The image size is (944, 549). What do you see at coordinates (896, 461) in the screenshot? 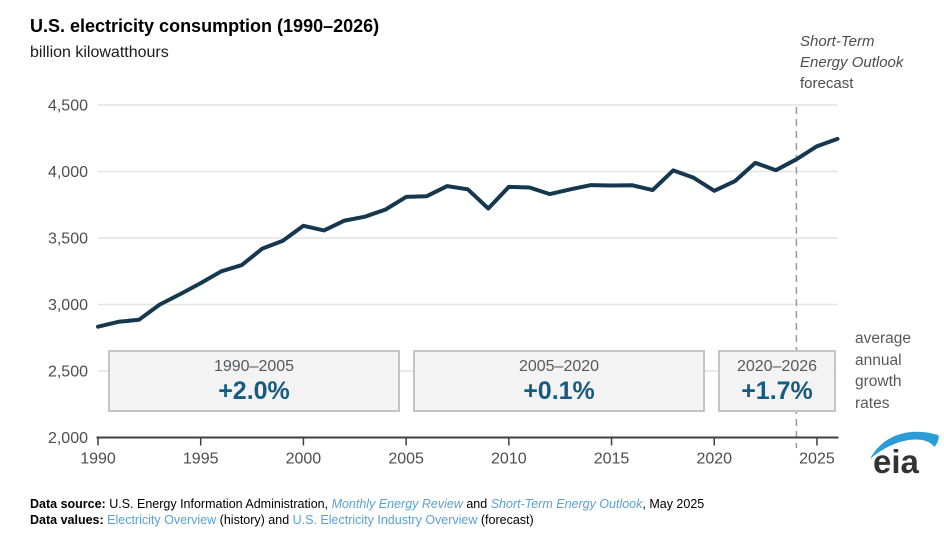
I see `eia-logo-text: eia` at bounding box center [896, 461].